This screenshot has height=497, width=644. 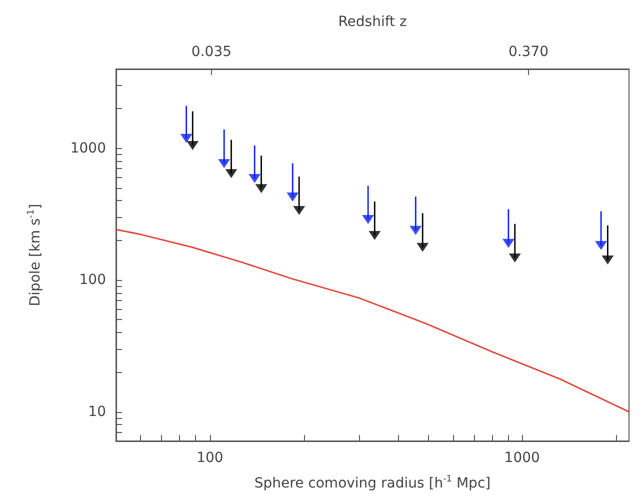 What do you see at coordinates (35, 255) in the screenshot?
I see `y-axis-title: Dipole [km s-1]` at bounding box center [35, 255].